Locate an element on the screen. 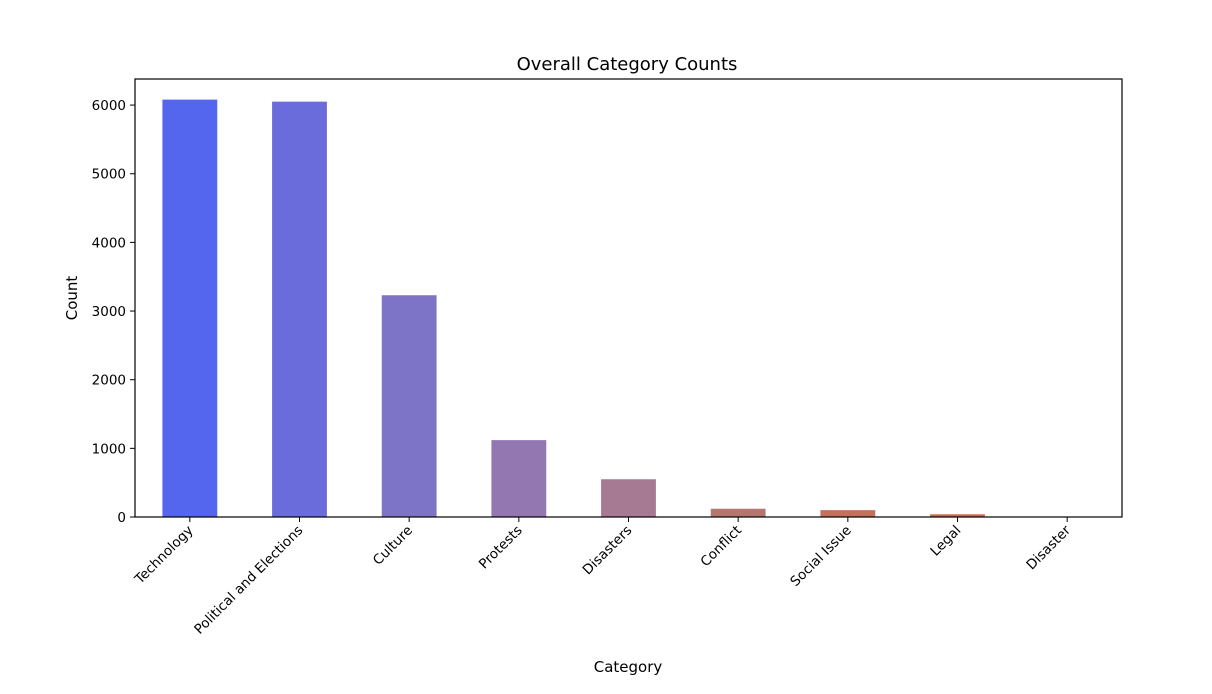 This screenshot has width=1212, height=694. bar-technology is located at coordinates (190, 308).